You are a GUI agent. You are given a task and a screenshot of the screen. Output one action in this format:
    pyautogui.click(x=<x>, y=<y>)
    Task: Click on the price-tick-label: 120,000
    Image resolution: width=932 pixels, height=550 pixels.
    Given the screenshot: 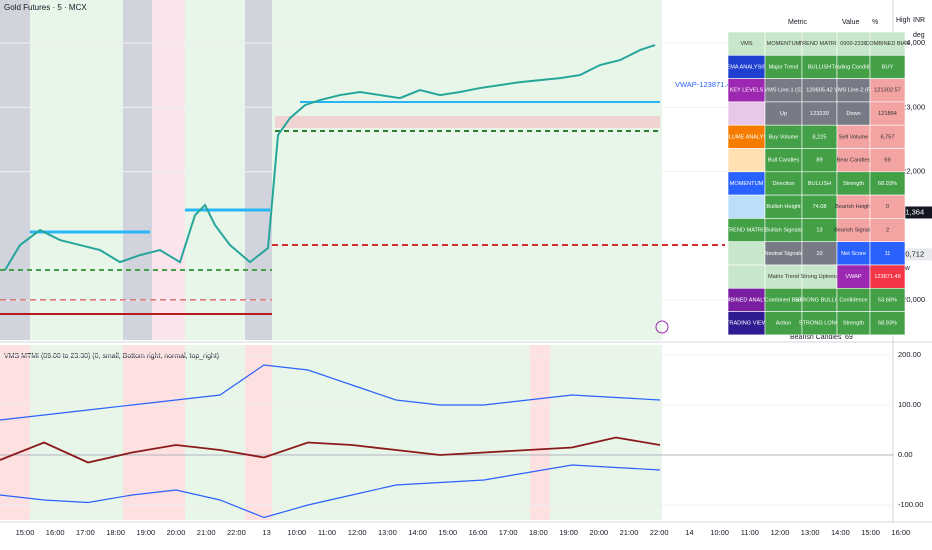 What is the action you would take?
    pyautogui.click(x=911, y=299)
    